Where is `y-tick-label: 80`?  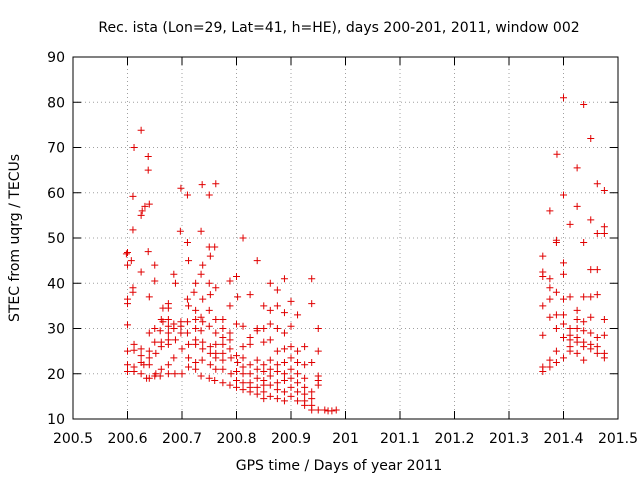
y-tick-label: 80 is located at coordinates (56, 103).